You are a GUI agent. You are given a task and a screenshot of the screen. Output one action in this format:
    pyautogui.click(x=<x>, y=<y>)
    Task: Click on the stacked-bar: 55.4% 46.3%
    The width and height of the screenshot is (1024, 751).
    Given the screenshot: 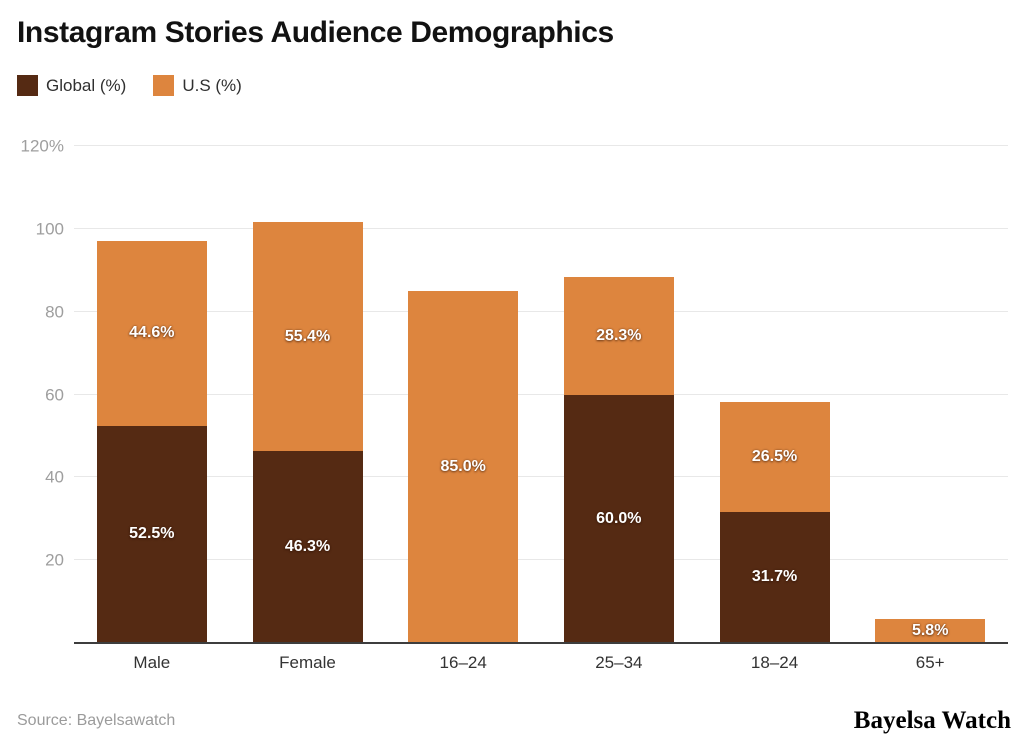 What is the action you would take?
    pyautogui.click(x=307, y=432)
    